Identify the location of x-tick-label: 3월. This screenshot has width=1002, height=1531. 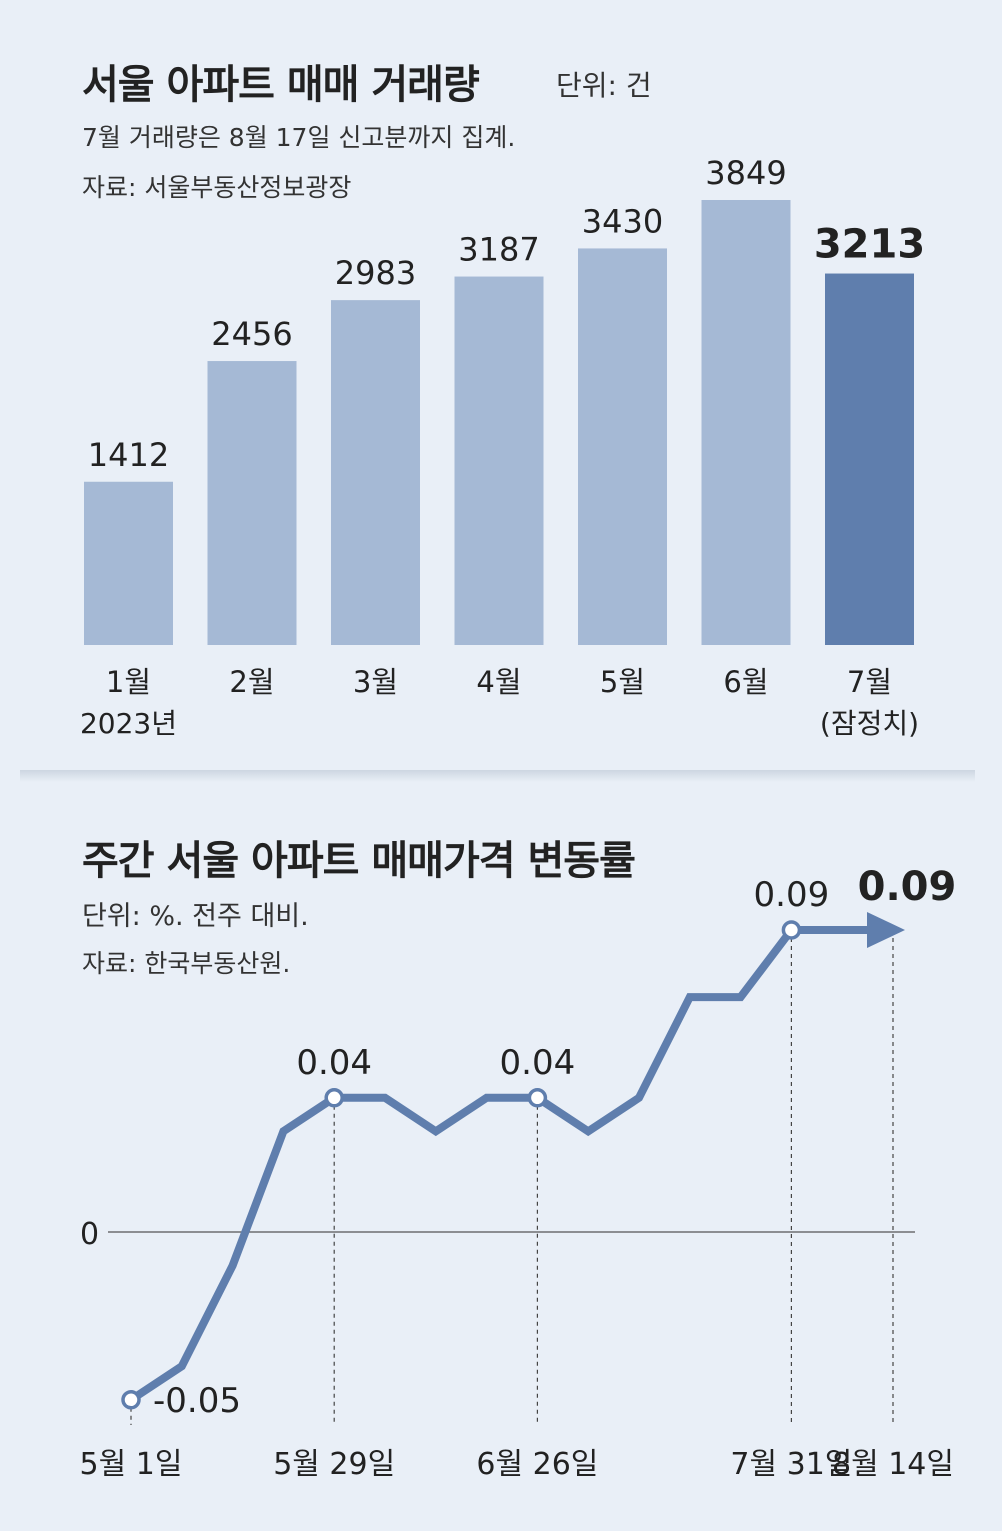
(375, 682).